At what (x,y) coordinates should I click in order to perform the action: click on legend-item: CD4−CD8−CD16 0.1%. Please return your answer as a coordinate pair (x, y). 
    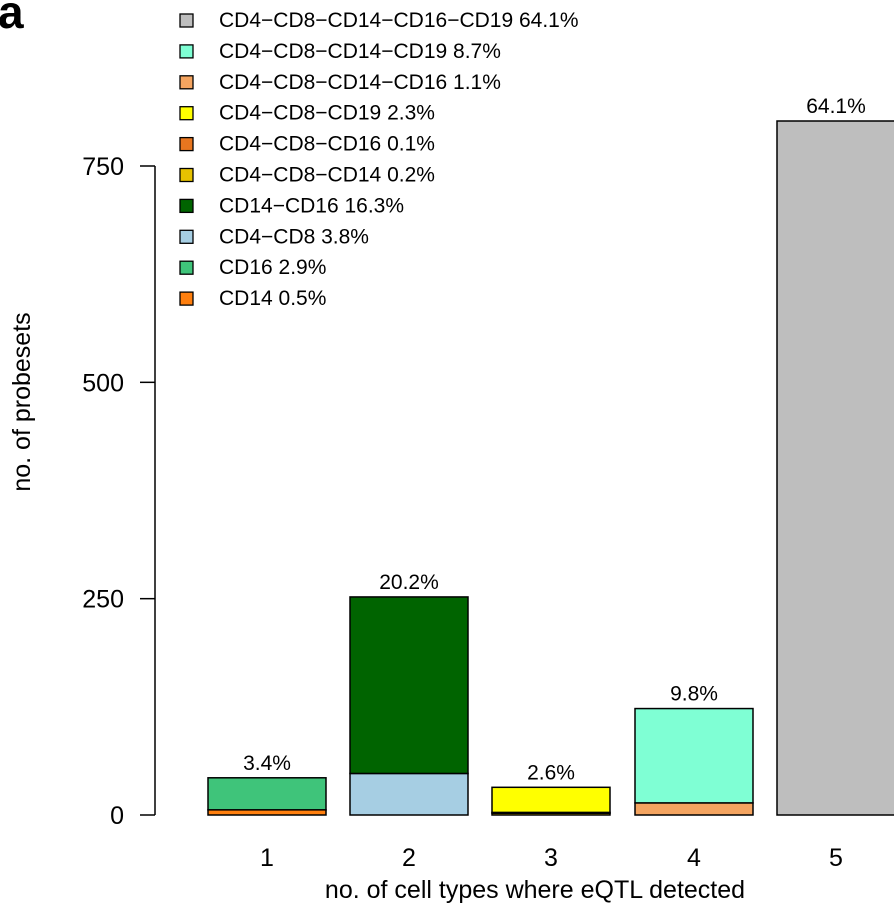
    Looking at the image, I should click on (307, 144).